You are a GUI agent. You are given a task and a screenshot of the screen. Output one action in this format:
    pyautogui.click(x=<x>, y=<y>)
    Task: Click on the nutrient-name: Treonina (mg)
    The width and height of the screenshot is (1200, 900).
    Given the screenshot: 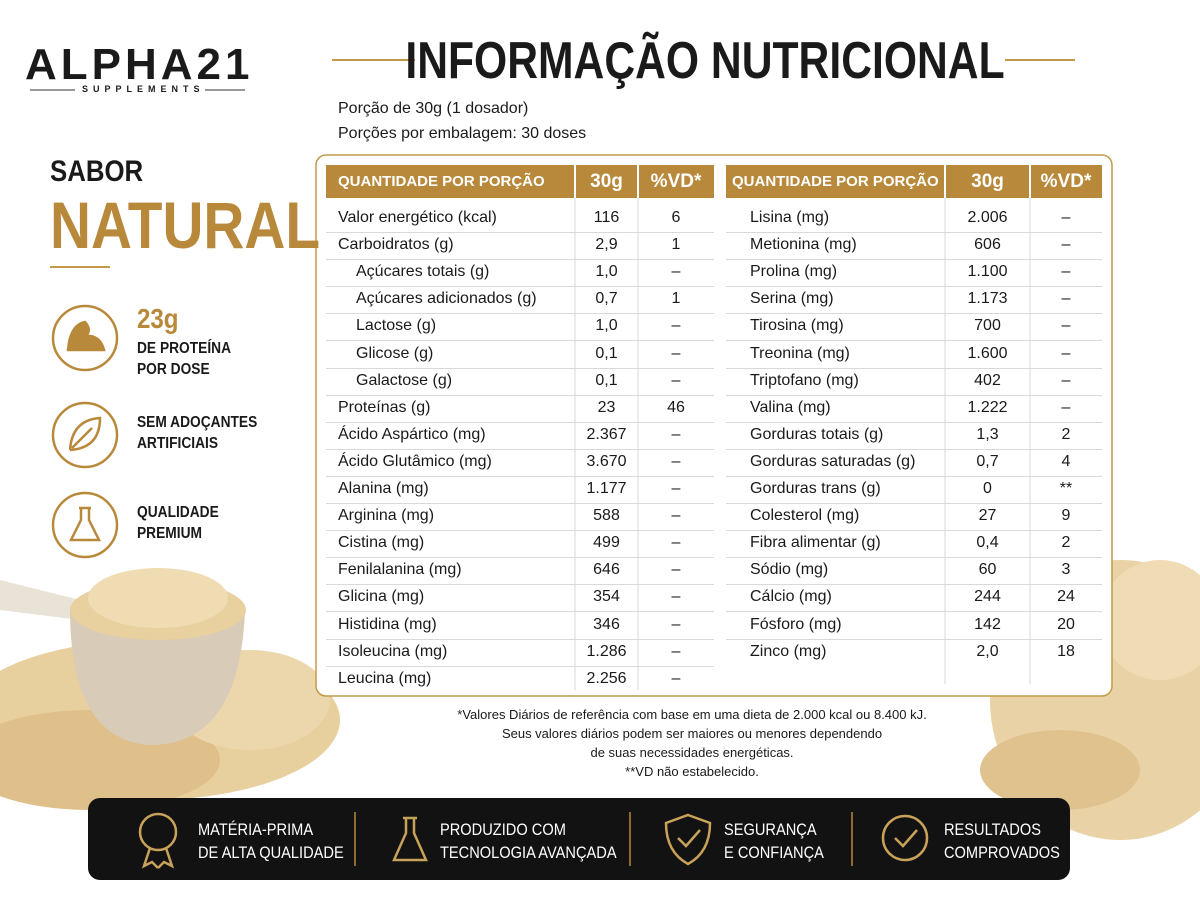 What is the action you would take?
    pyautogui.click(x=800, y=353)
    